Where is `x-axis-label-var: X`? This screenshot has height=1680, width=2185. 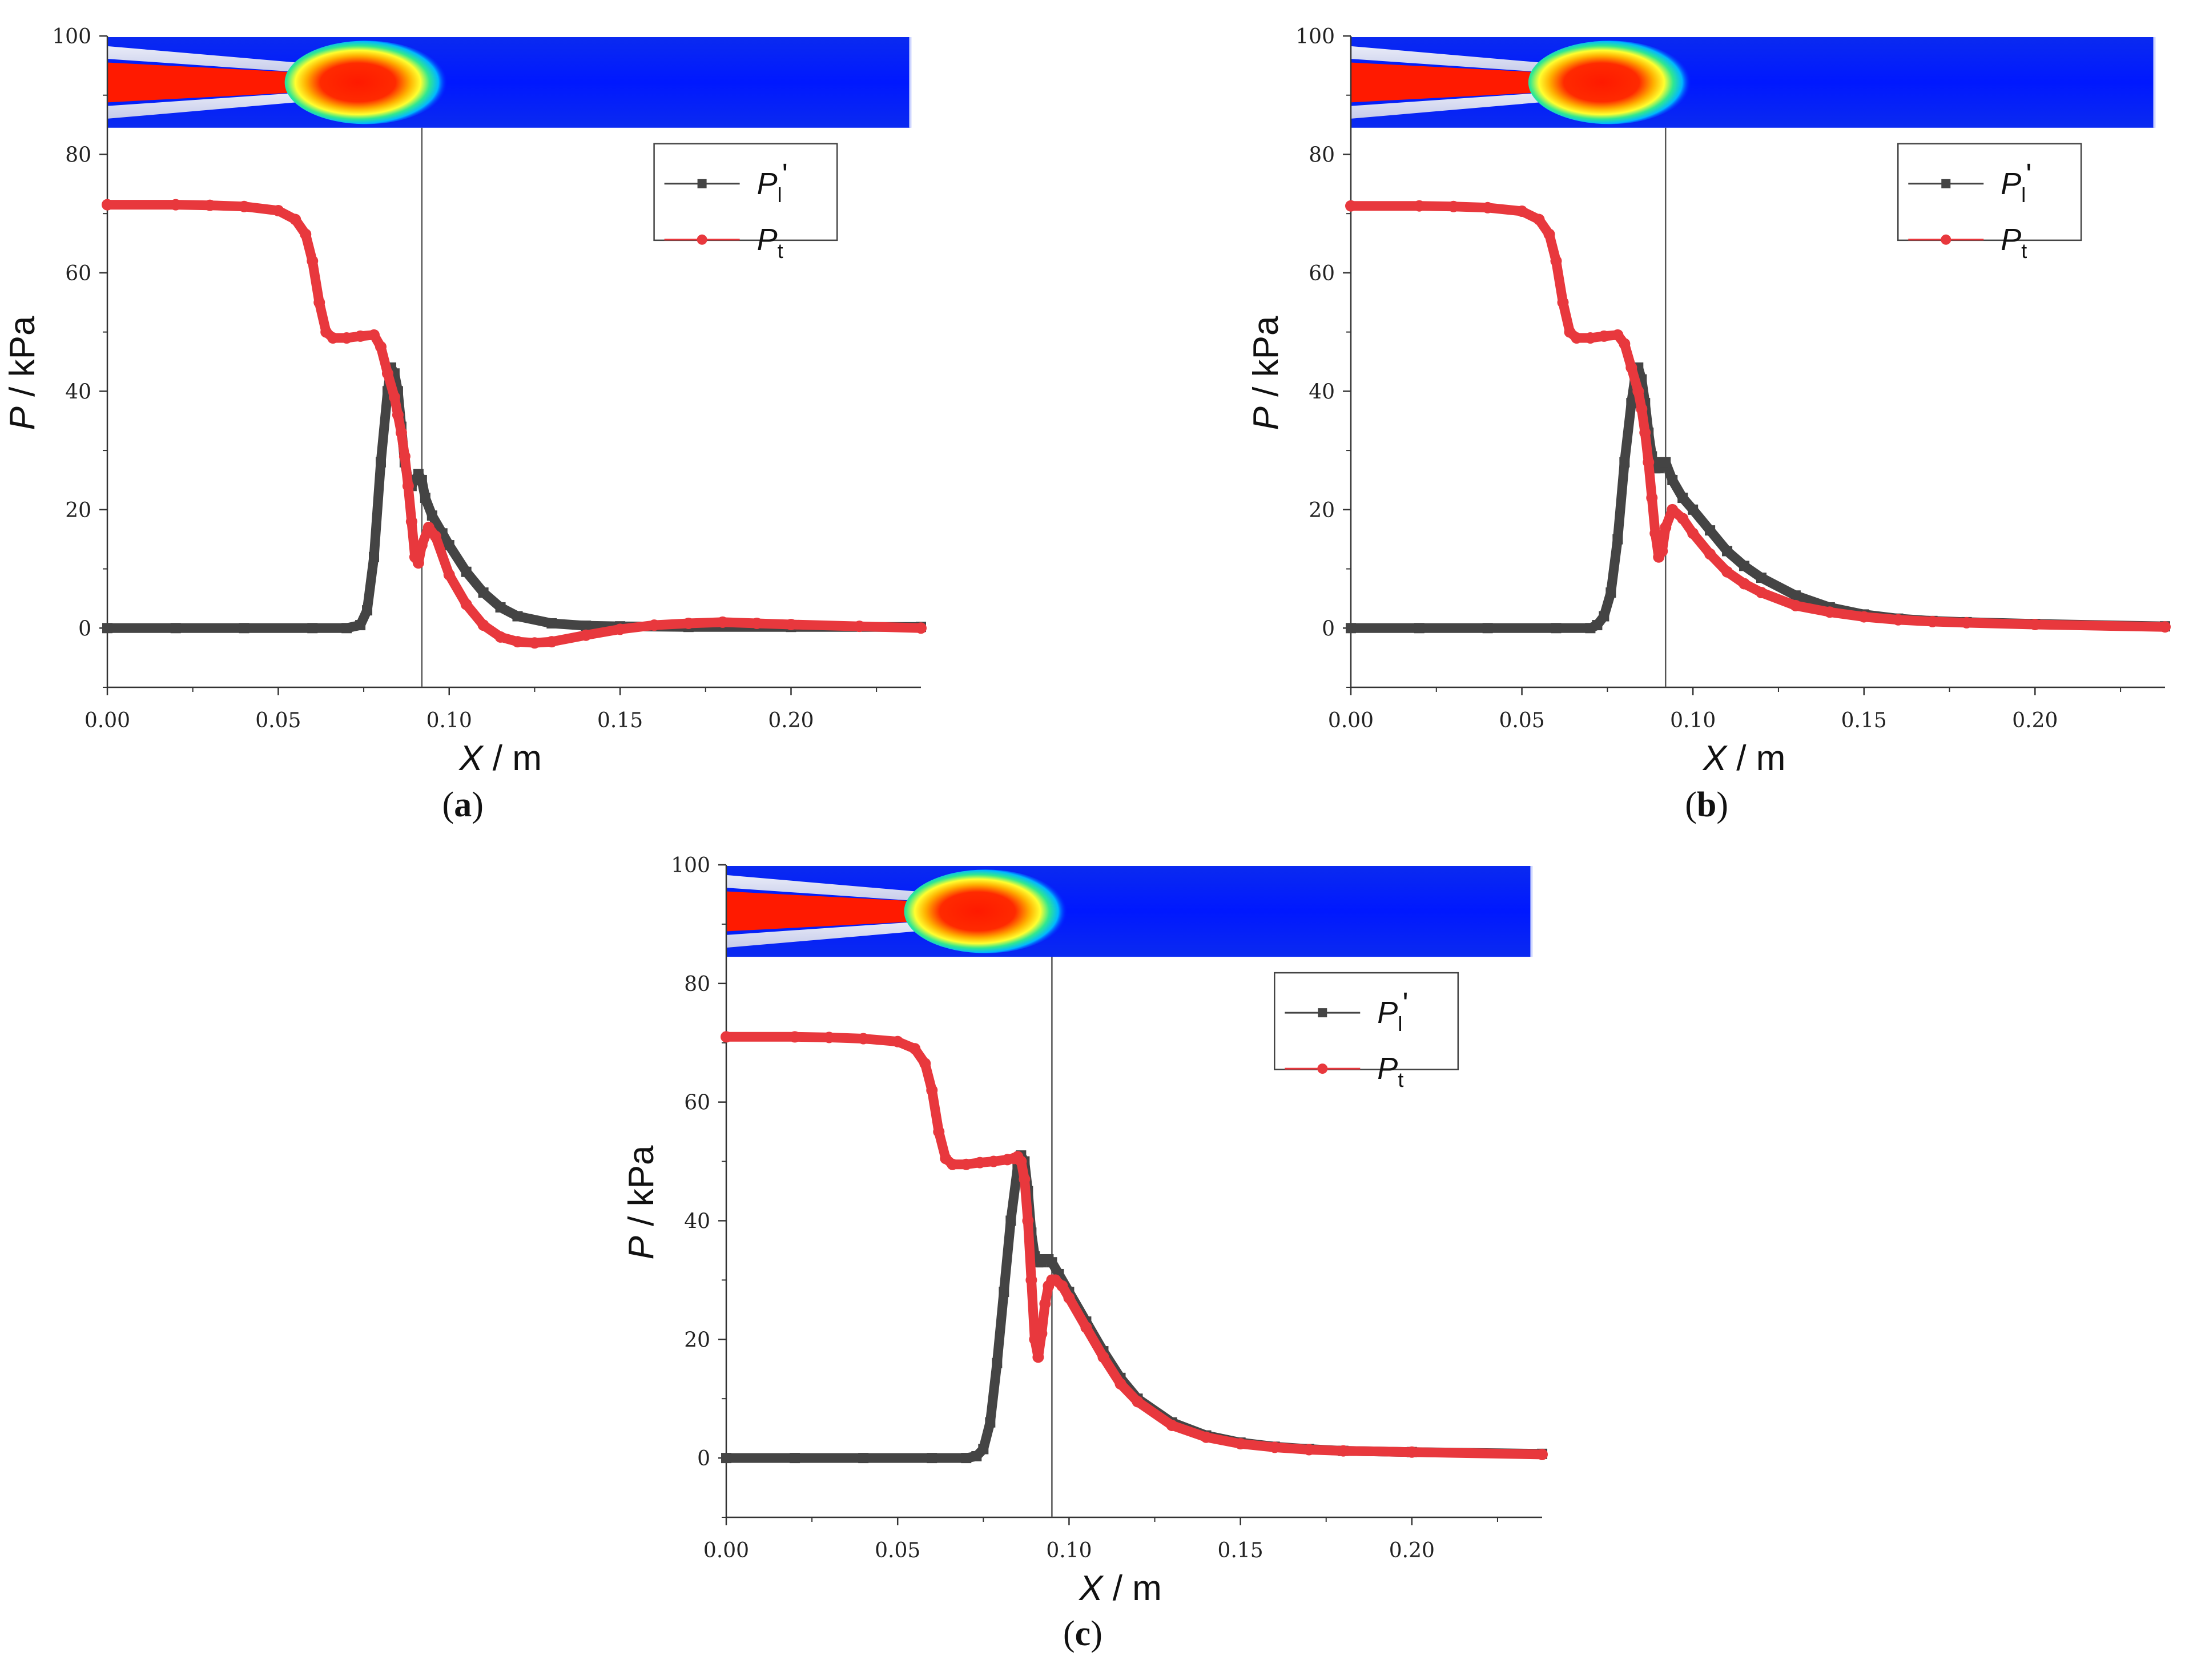
x-axis-label-var: X is located at coordinates (471, 758).